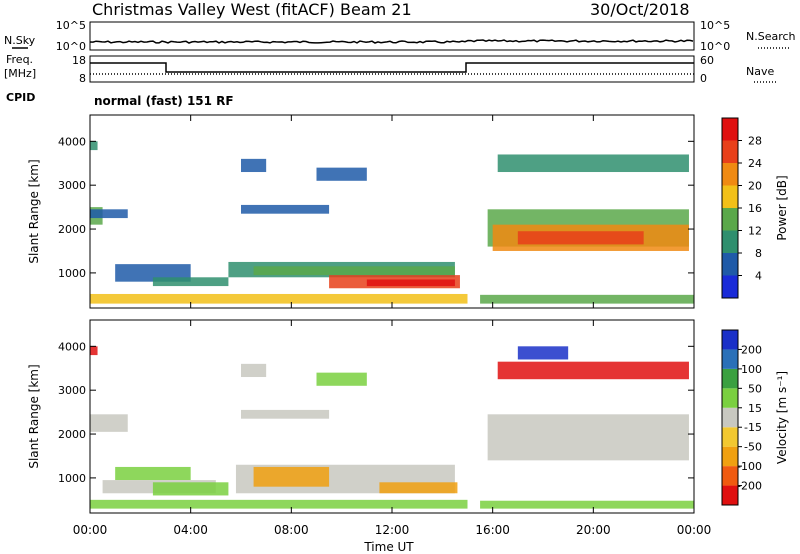 This screenshot has width=800, height=554. I want to click on date-label: 30/Oct/2018, so click(640, 9).